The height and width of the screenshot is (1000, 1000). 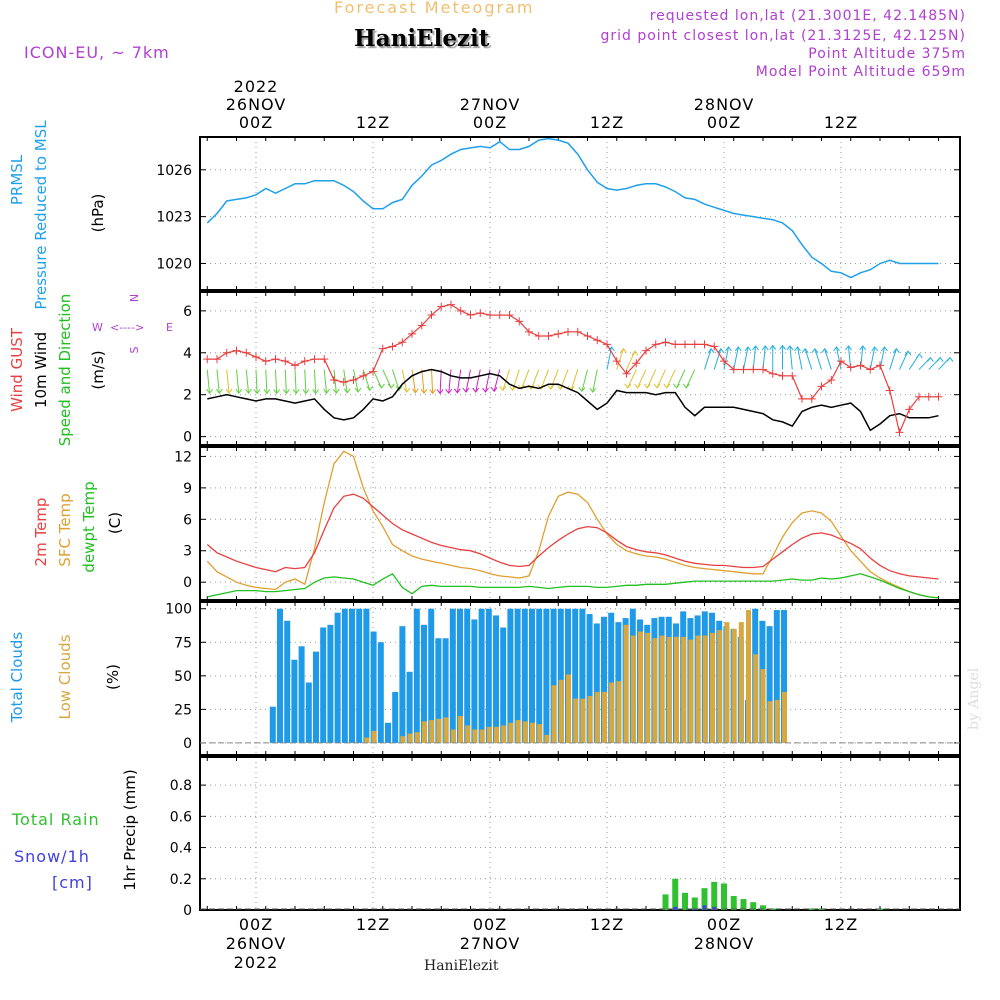 What do you see at coordinates (565, 838) in the screenshot?
I see `panel-precip-grid: 0 0.2 0.4 0.6 0.8` at bounding box center [565, 838].